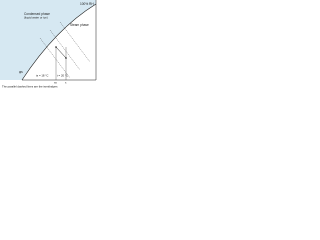  Describe the element at coordinates (66, 83) in the screenshot. I see `x-label: x` at that location.